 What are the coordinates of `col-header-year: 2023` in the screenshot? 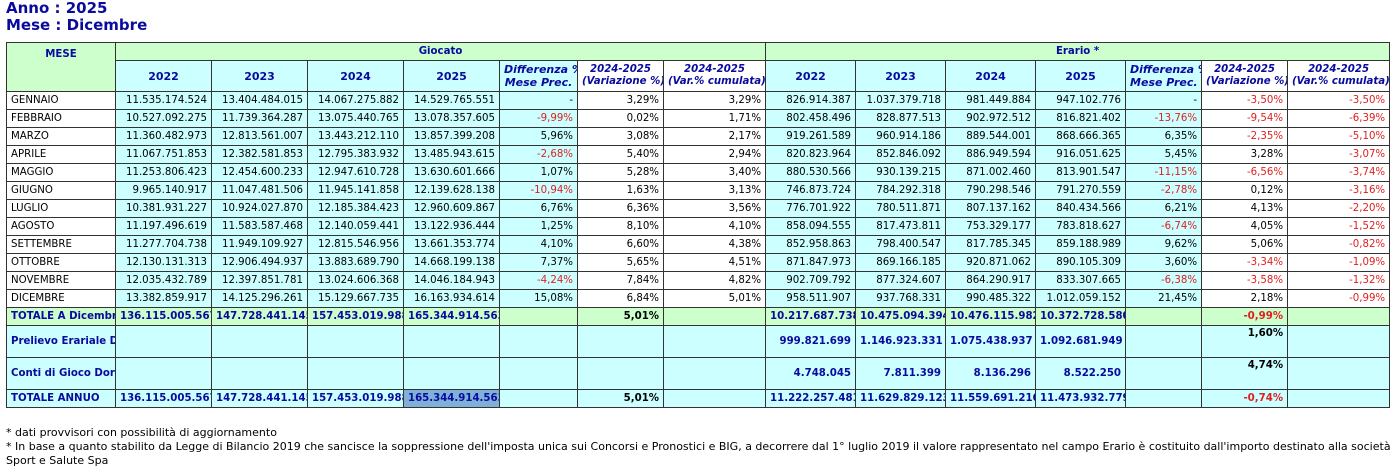 It's located at (901, 76).